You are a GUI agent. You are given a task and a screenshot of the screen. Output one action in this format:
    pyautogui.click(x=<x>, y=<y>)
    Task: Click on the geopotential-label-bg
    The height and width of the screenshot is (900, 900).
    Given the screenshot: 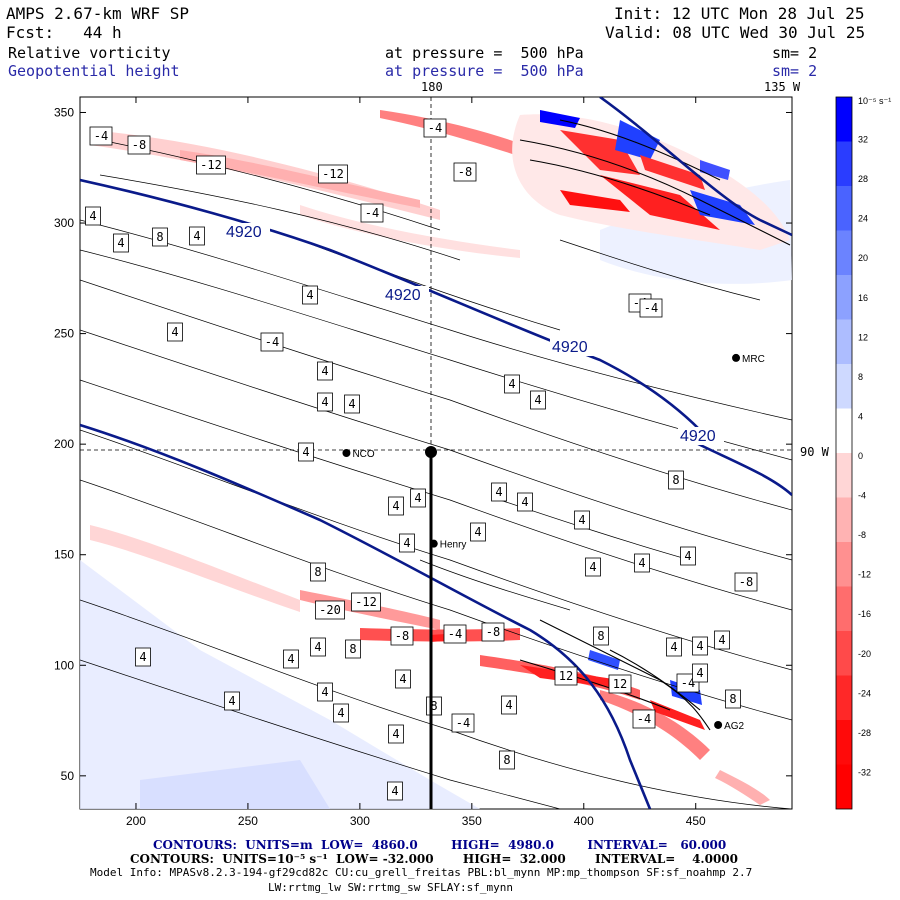 What is the action you would take?
    pyautogui.click(x=573, y=347)
    